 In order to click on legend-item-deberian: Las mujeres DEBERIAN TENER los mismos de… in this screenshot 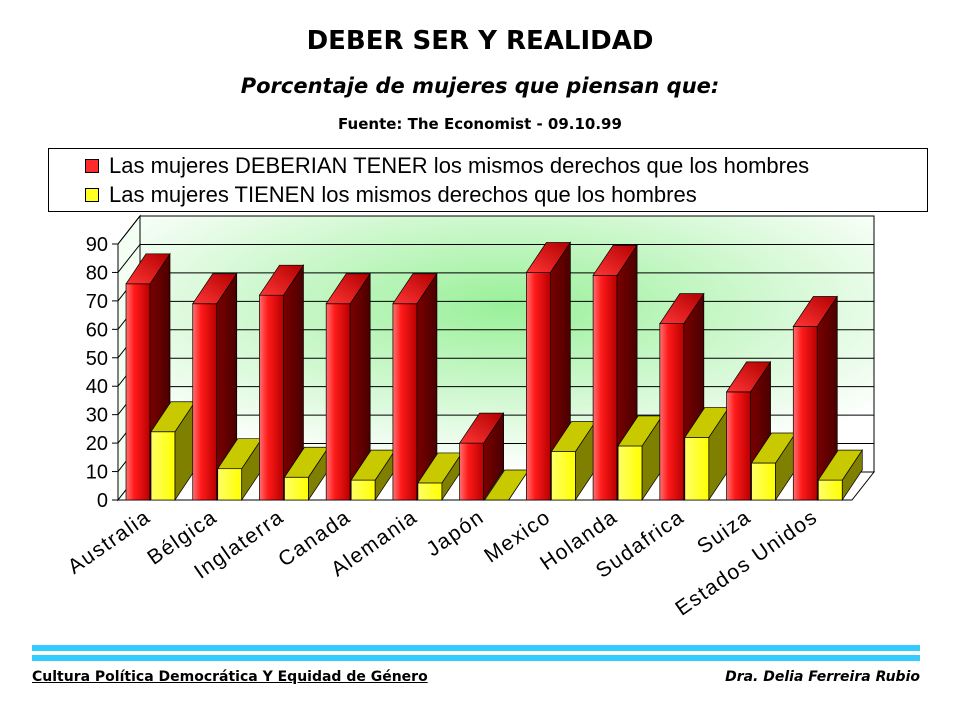, I will do `click(447, 166)`.